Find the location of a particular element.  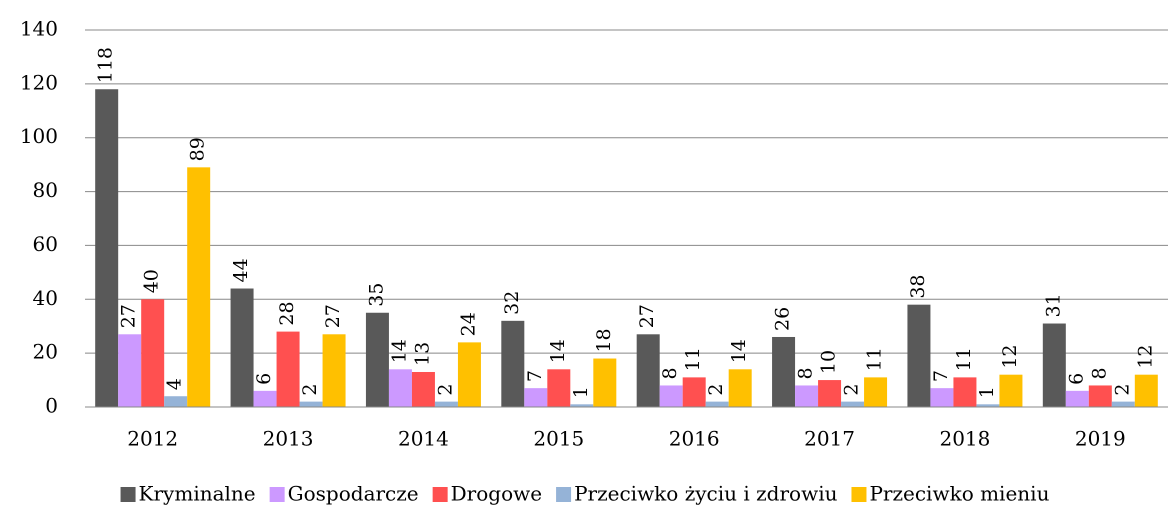

legend-label: Przeciwko życiu i zdrowiu is located at coordinates (706, 494).